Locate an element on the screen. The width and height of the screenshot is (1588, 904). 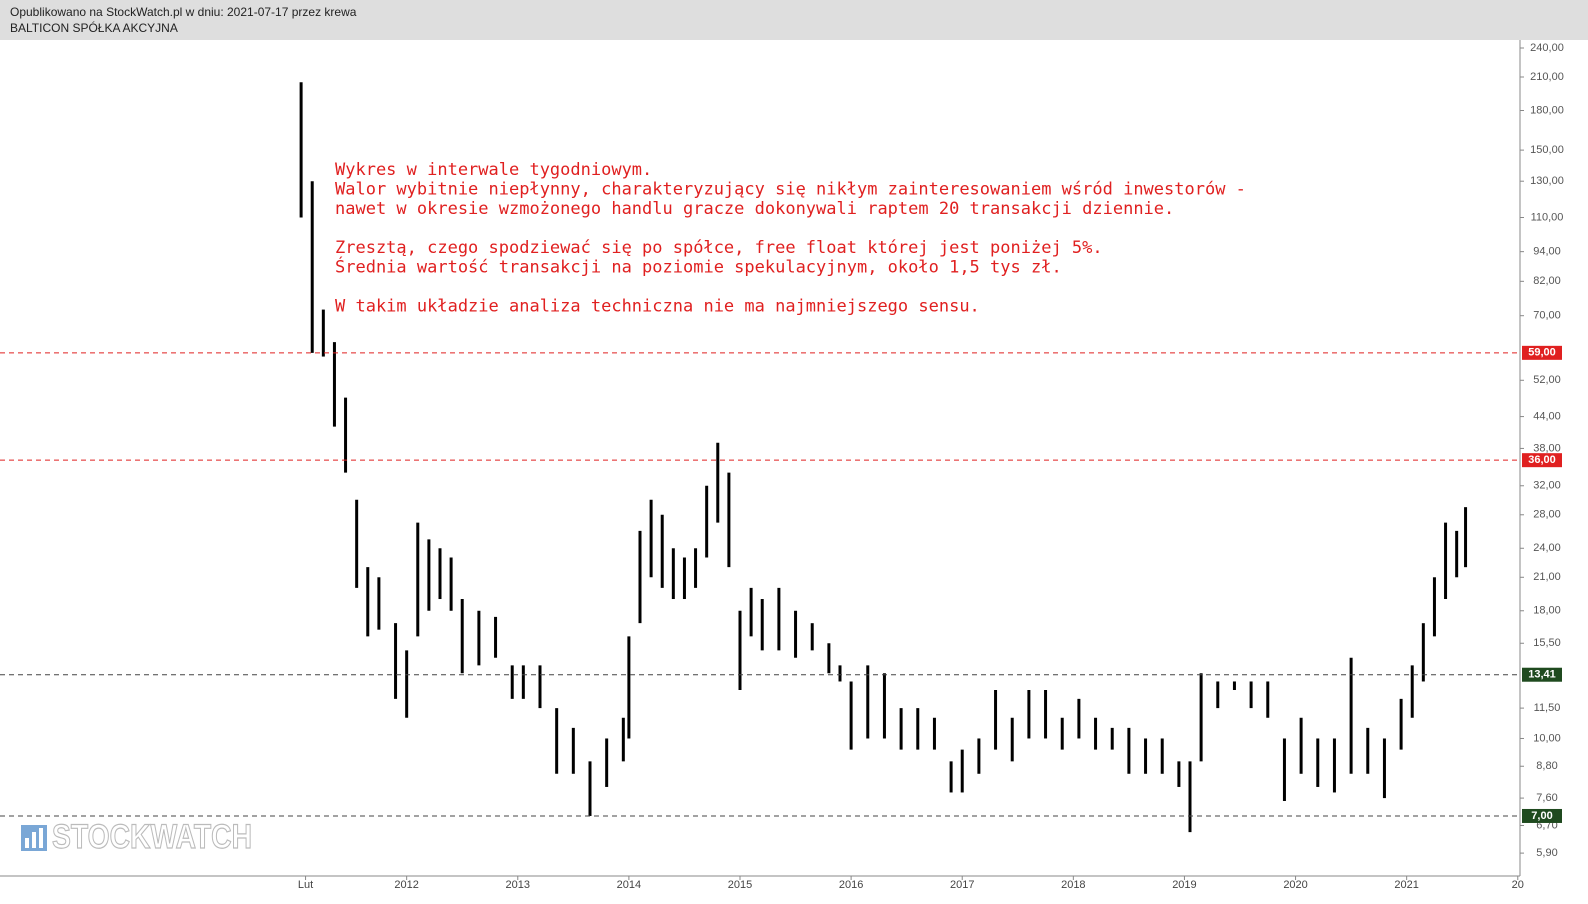
company-name: BALTICON SPÓŁKA AKCYJNA is located at coordinates (94, 28).